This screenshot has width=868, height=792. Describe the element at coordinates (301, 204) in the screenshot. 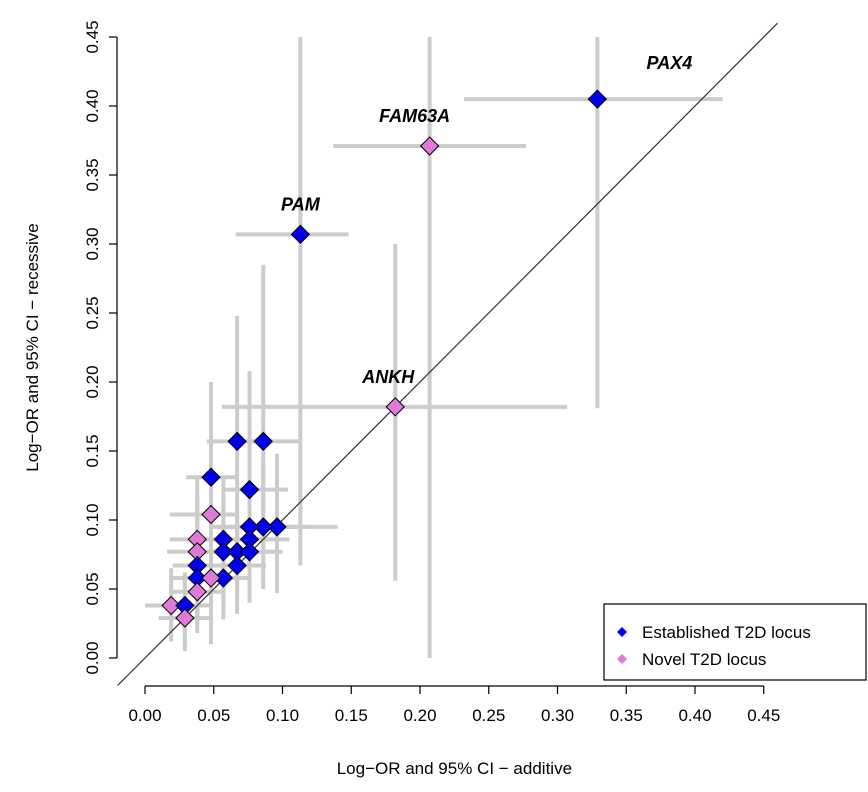

I see `gene-label-pam: PAM` at that location.